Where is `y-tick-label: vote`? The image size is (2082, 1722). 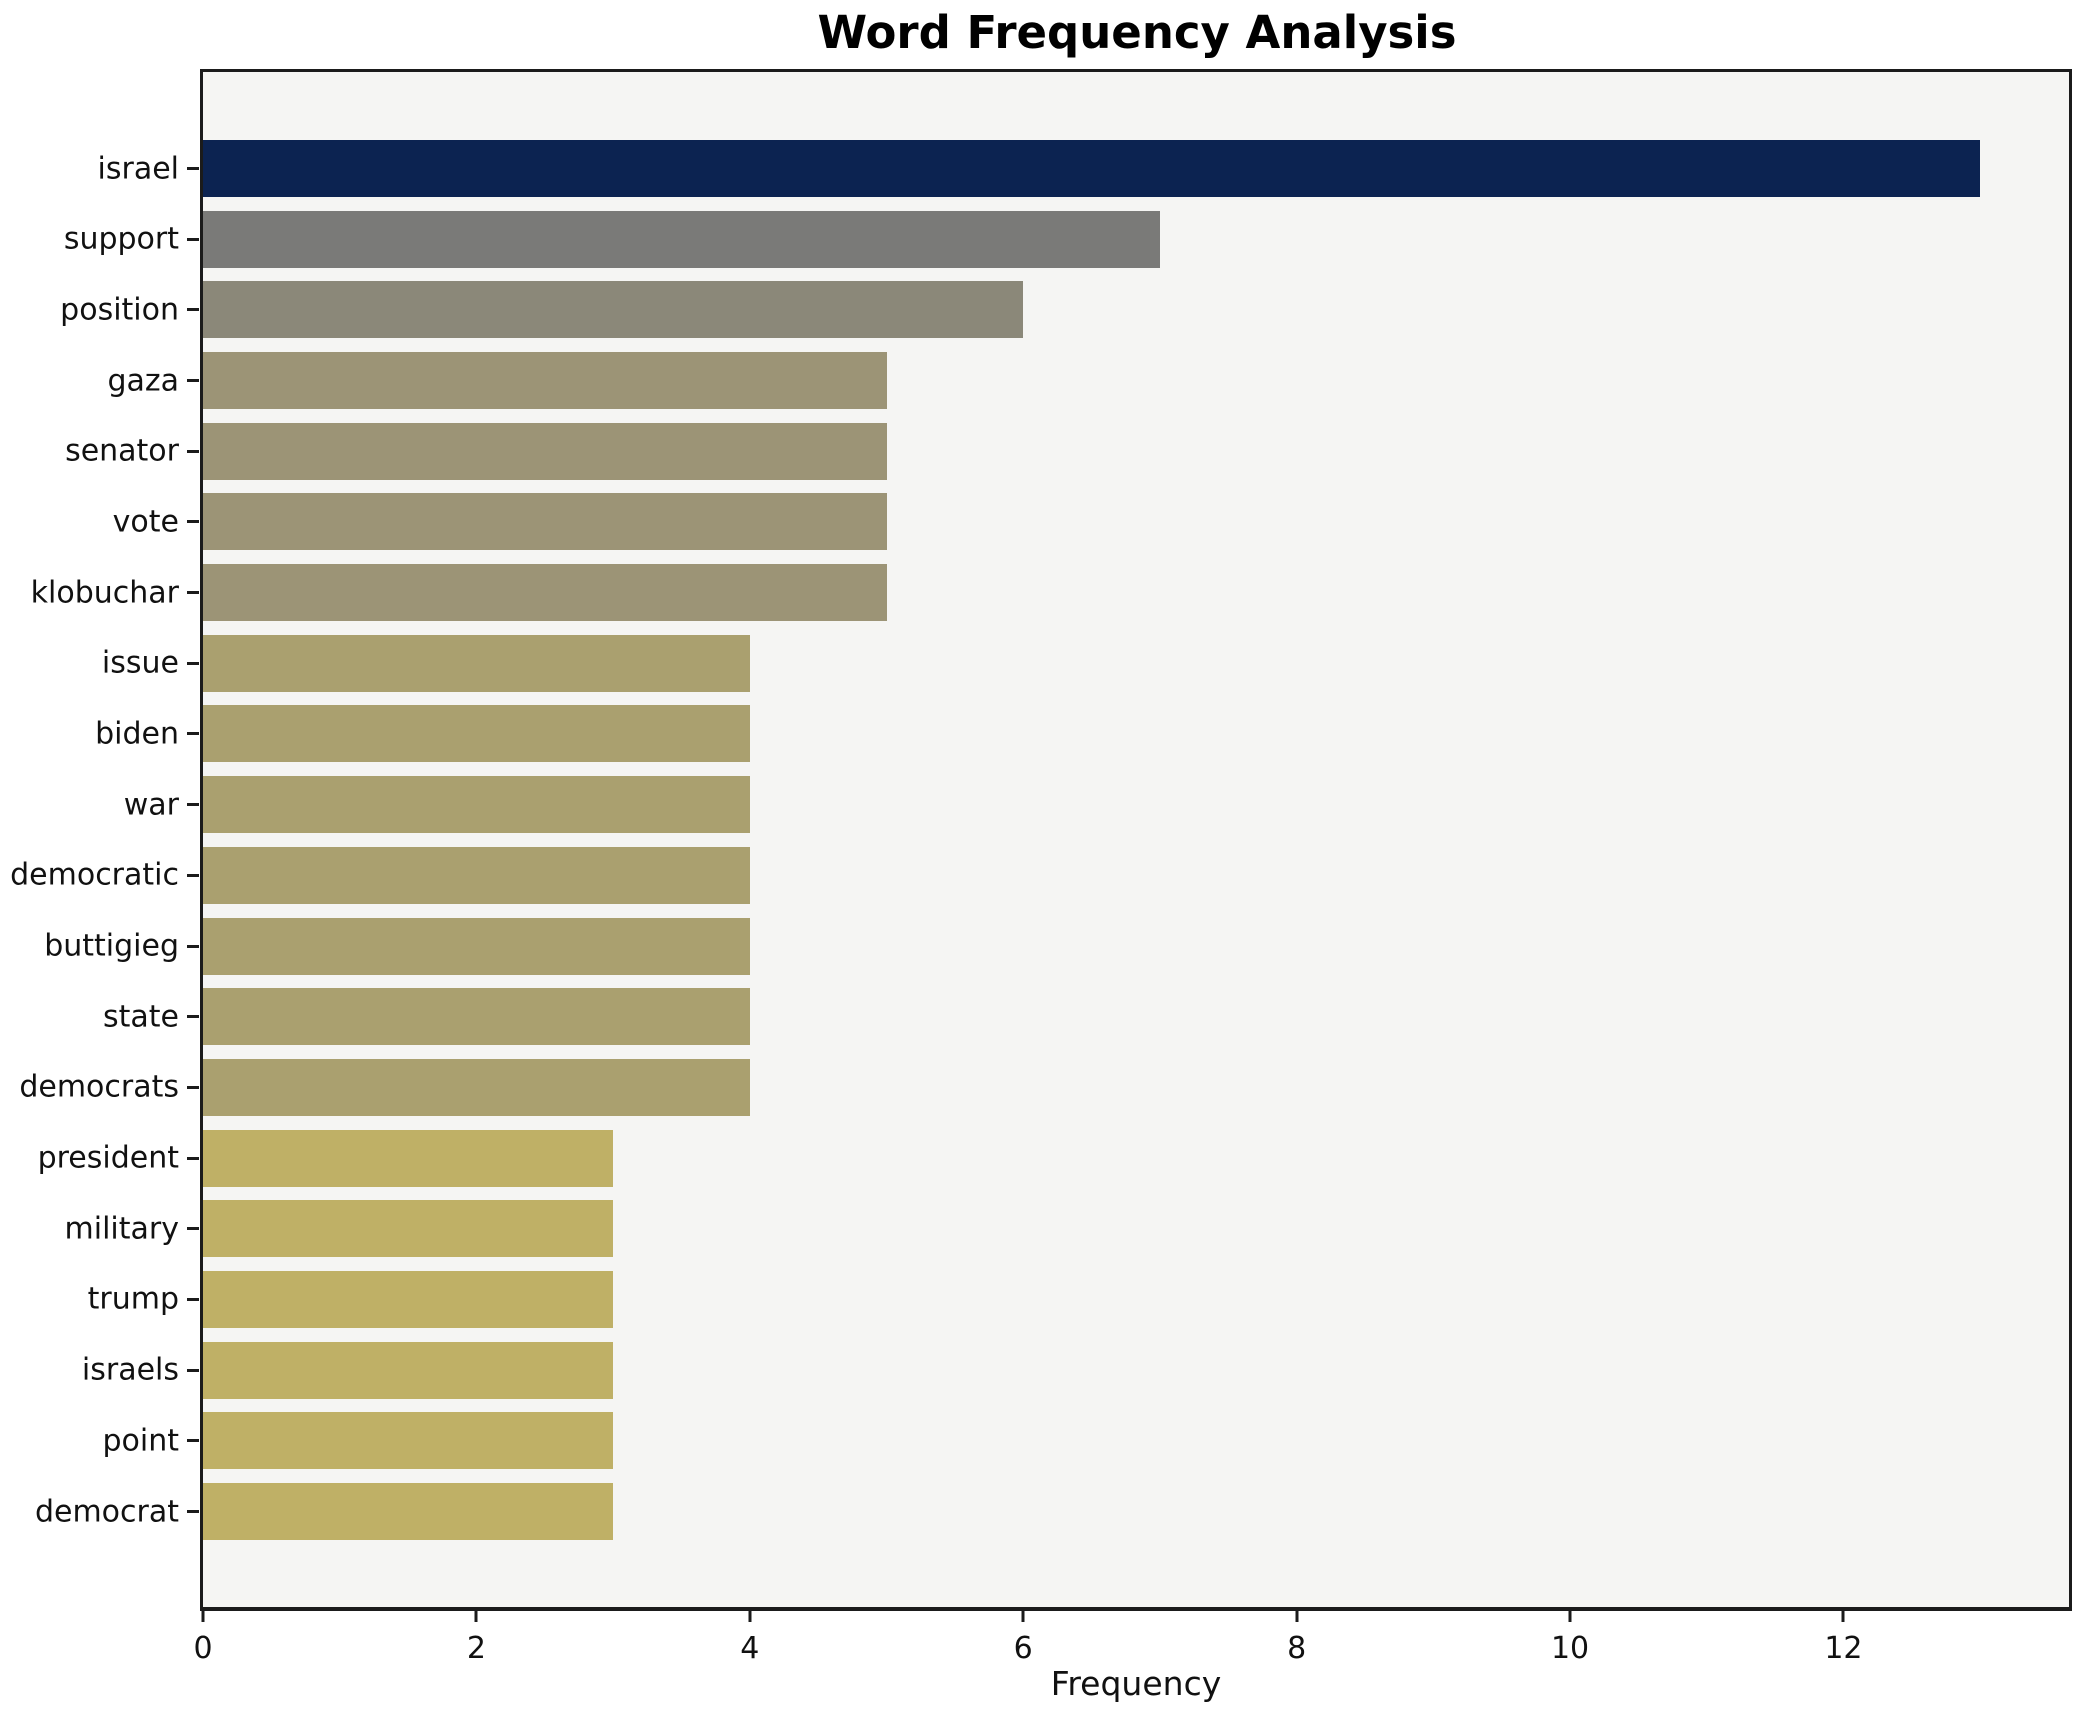 y-tick-label: vote is located at coordinates (145, 522).